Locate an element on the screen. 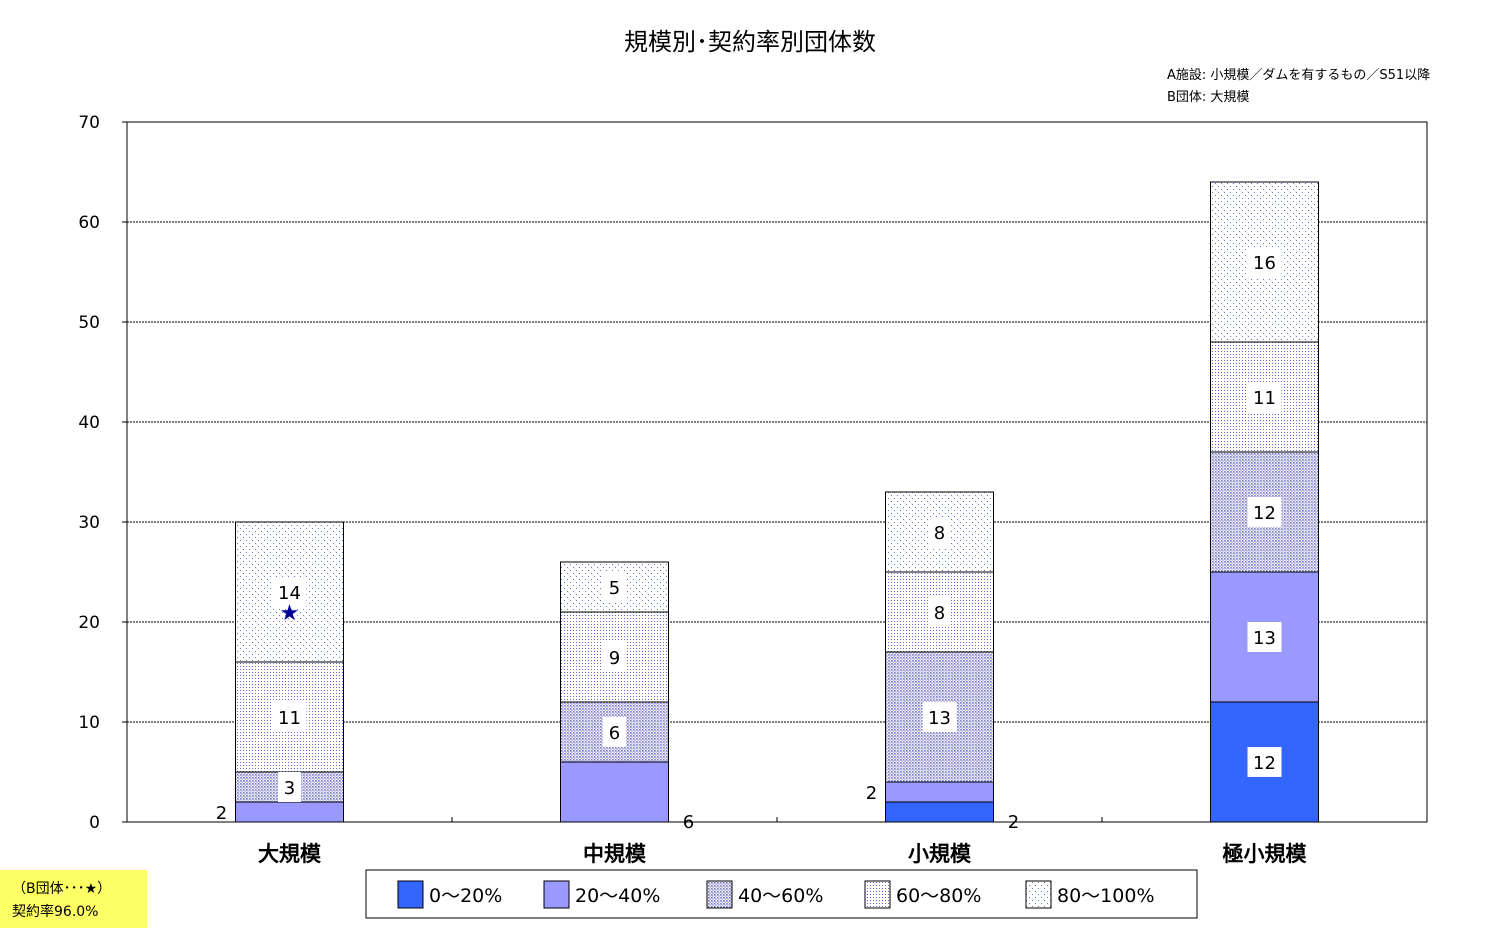 The height and width of the screenshot is (928, 1500). x-axis-labels: 大規模 中規模 小規模 極小規模 is located at coordinates (782, 854).